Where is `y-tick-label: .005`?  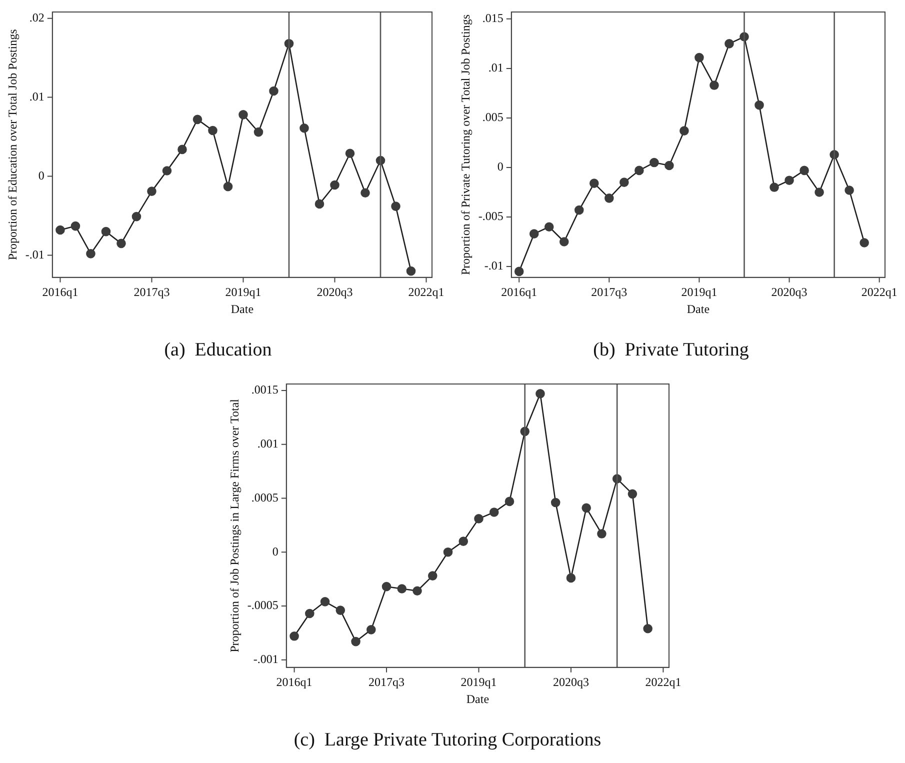
y-tick-label: .005 is located at coordinates (493, 117).